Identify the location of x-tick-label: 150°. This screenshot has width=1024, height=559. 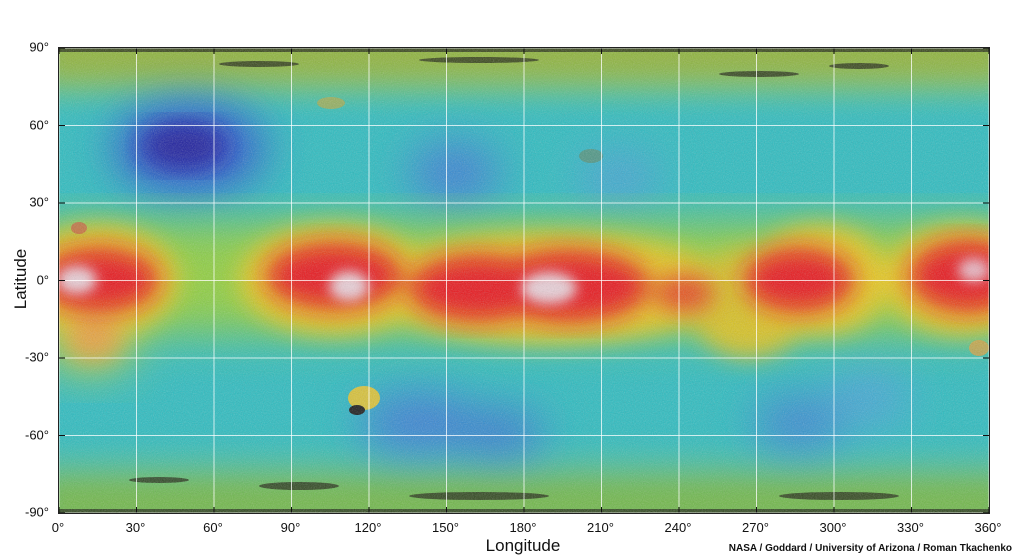
(445, 527).